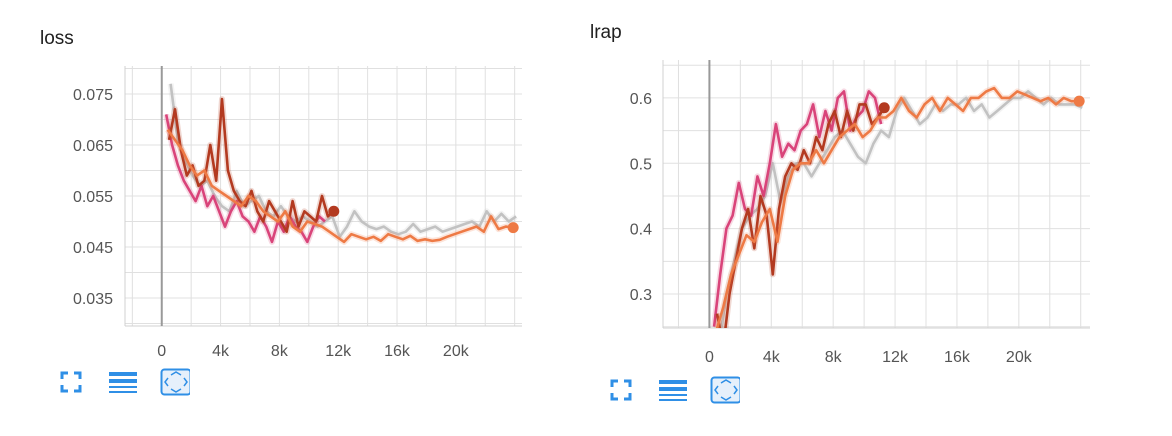  Describe the element at coordinates (93, 146) in the screenshot. I see `y-tick-label: 0.065` at that location.